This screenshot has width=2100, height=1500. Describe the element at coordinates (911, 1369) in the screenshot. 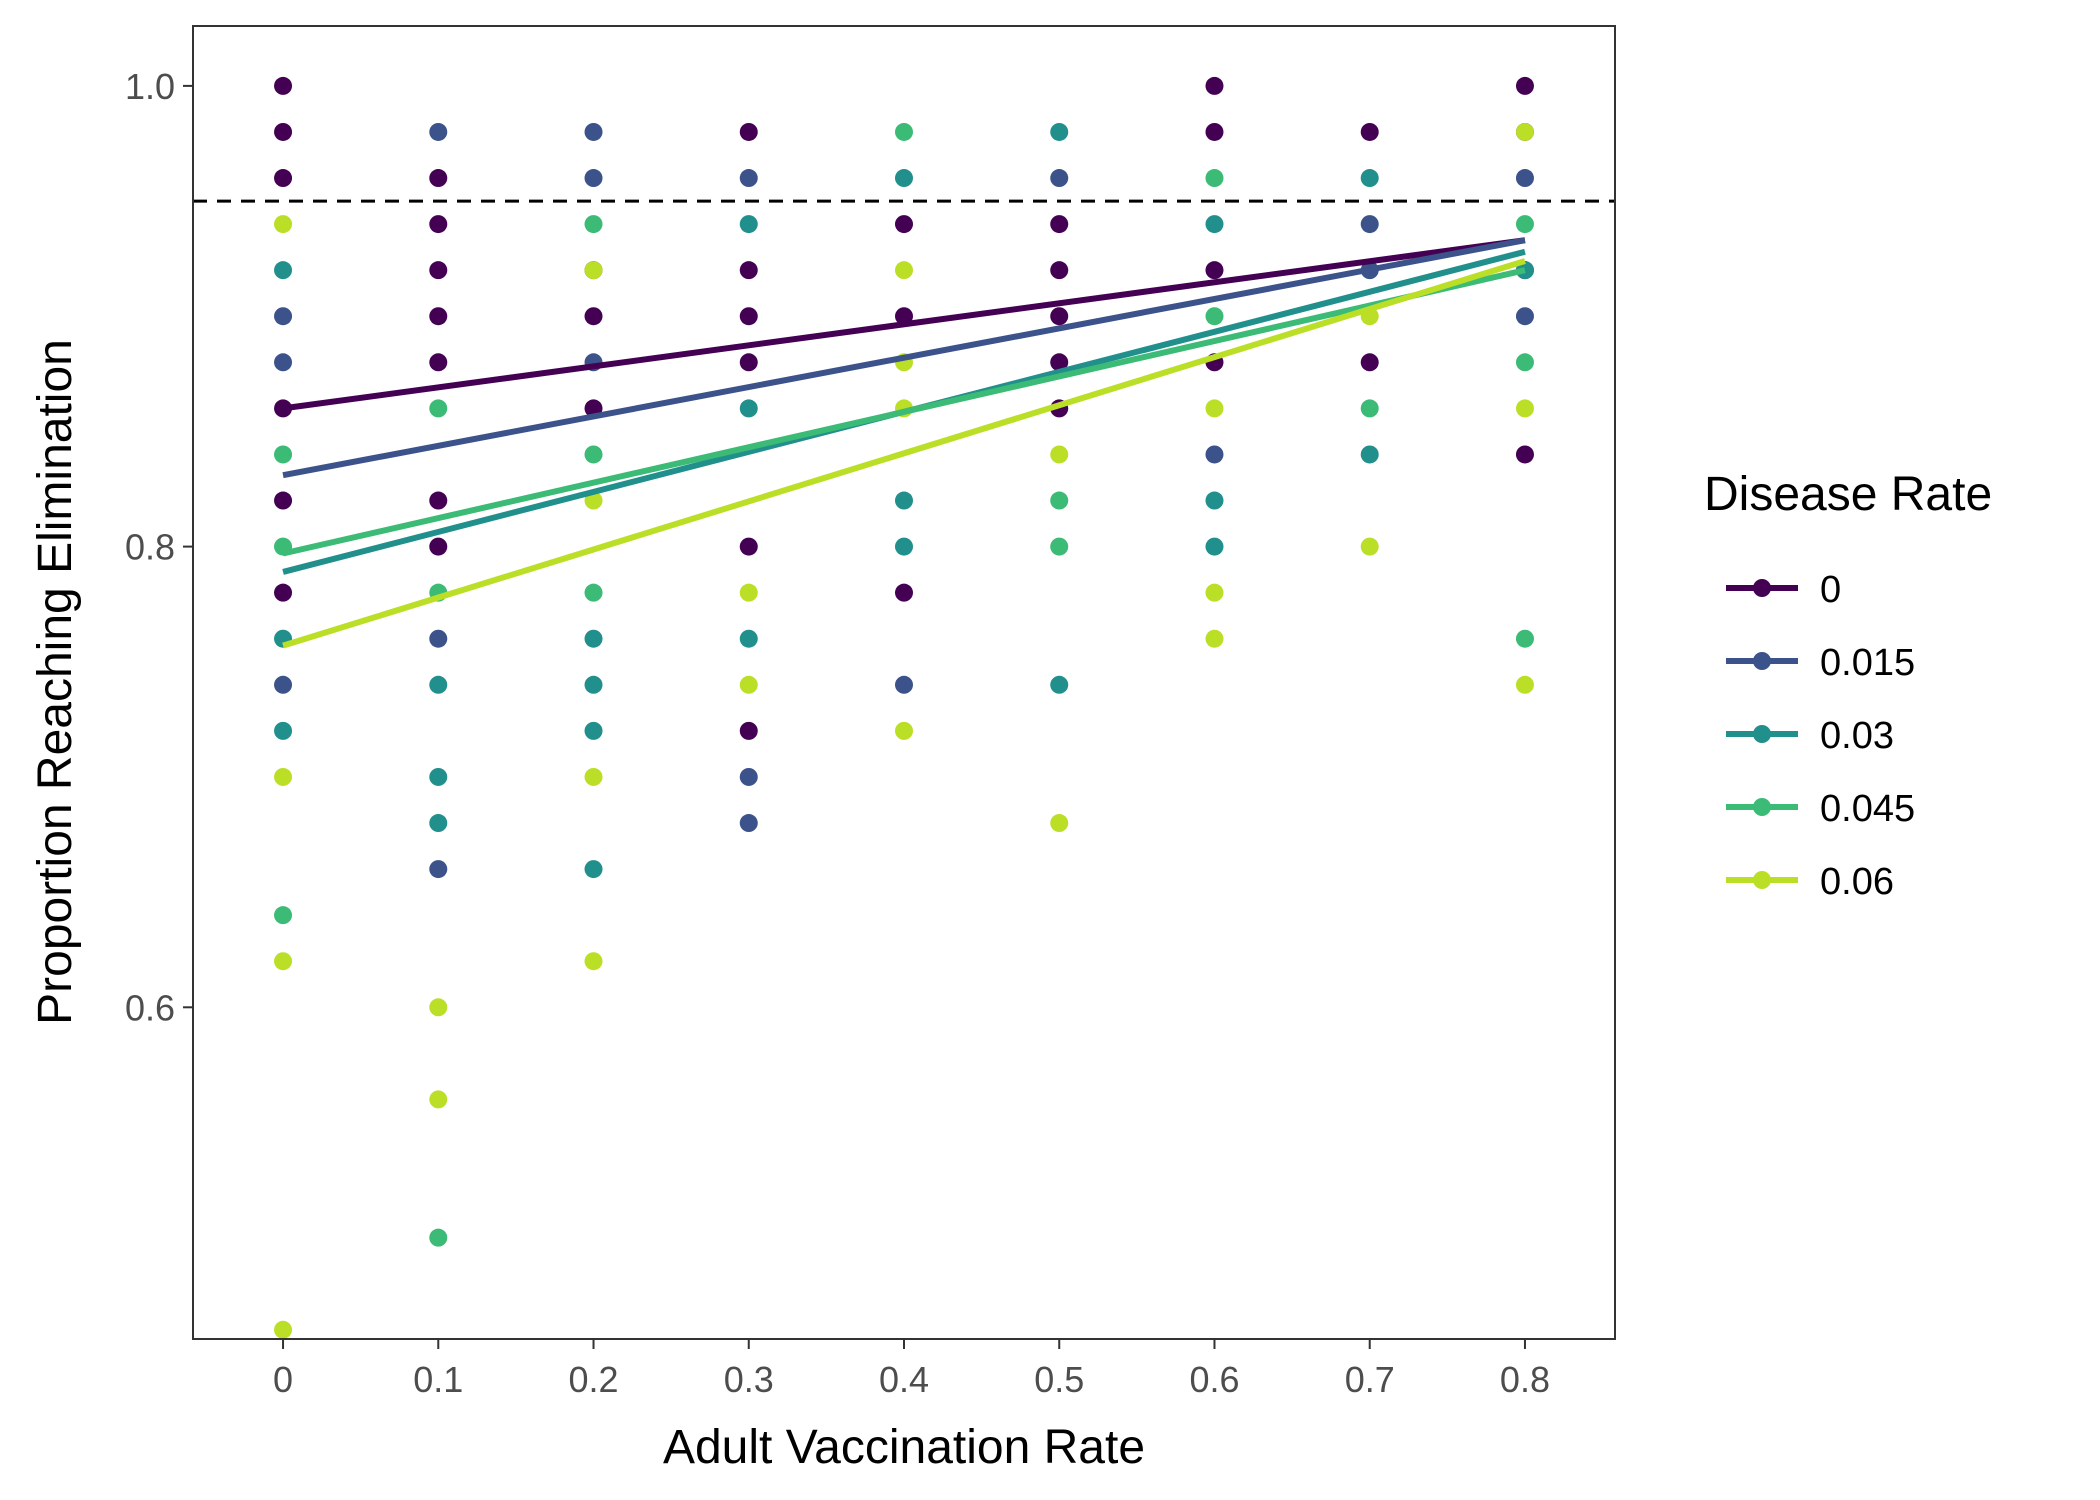

I see `x-axis: 0 0.1 0.2 0.3 0.4 0.5 0.6 0.7 0.8` at that location.